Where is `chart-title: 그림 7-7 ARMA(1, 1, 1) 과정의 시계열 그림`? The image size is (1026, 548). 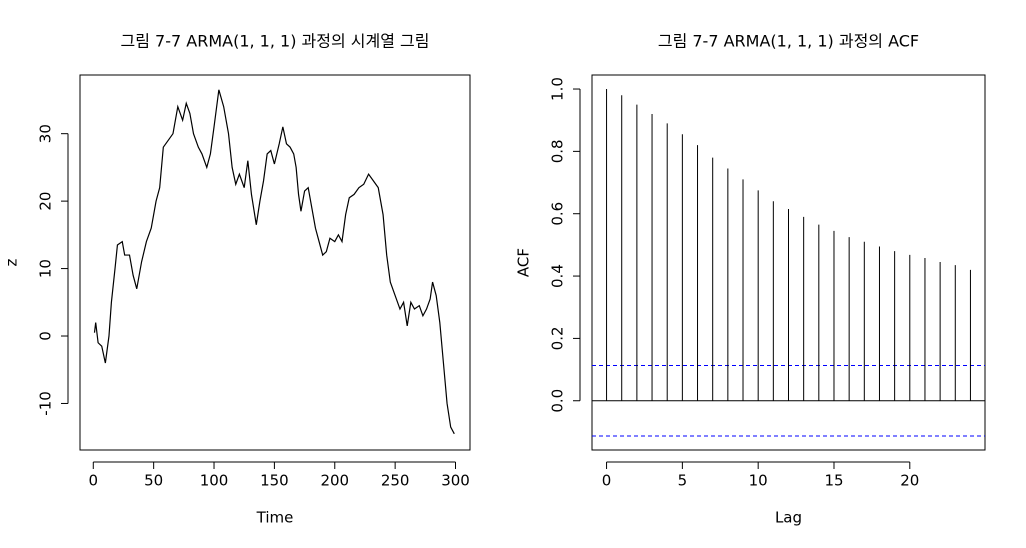
chart-title: 그림 7-7 ARMA(1, 1, 1) 과정의 시계열 그림 is located at coordinates (275, 41).